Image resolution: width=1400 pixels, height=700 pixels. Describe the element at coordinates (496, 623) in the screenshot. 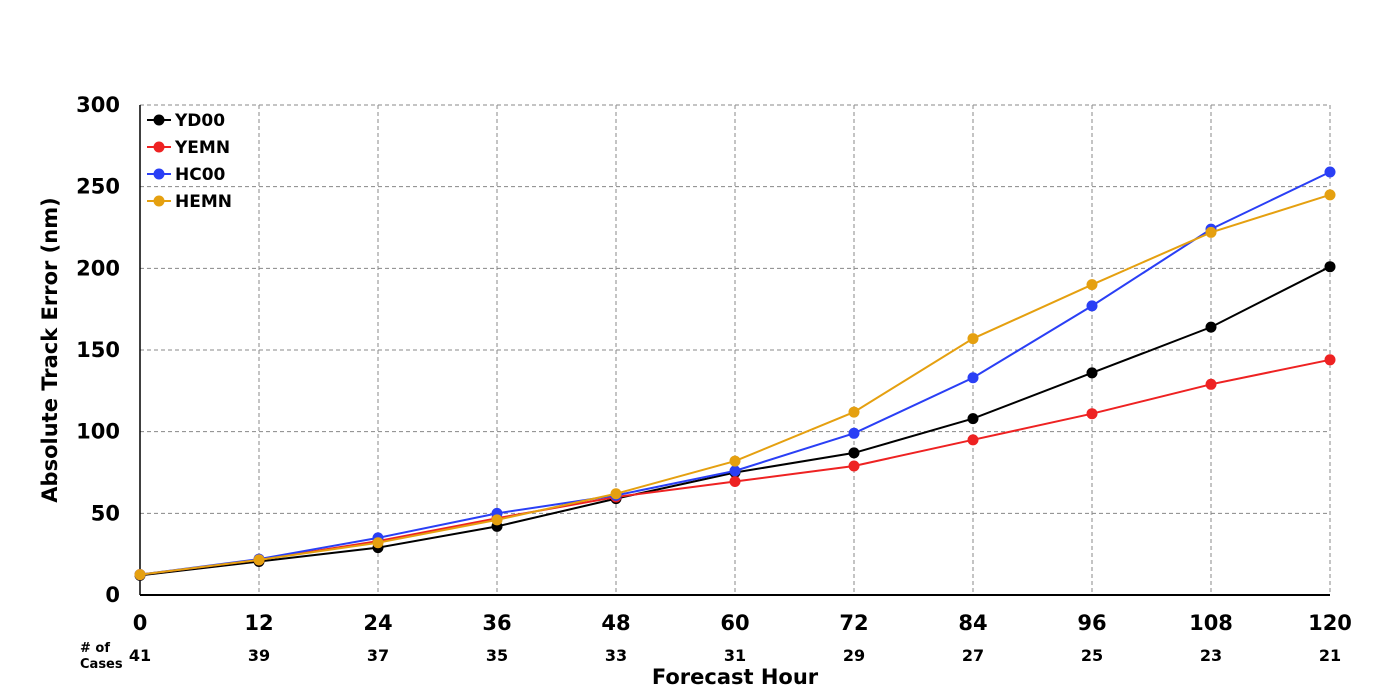

I see `x-tick-label: 36` at that location.